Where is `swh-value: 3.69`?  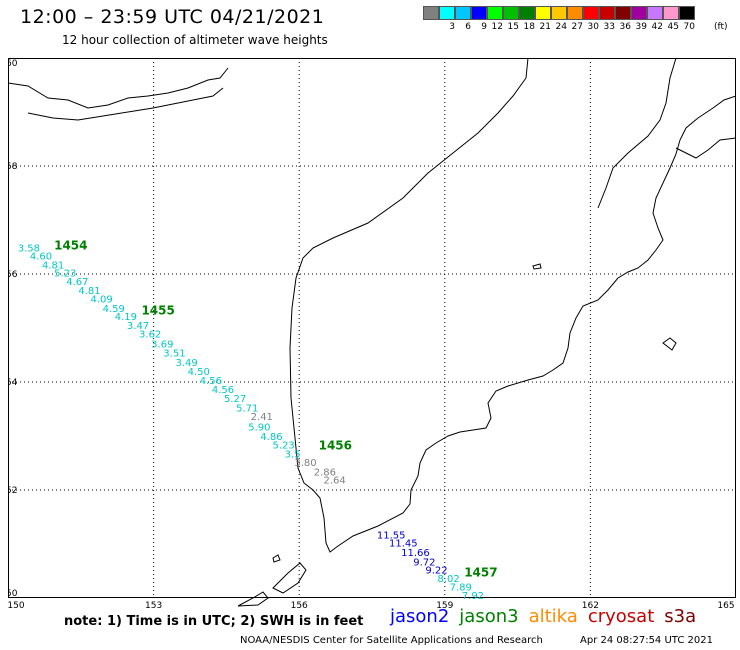
swh-value: 3.69 is located at coordinates (162, 344).